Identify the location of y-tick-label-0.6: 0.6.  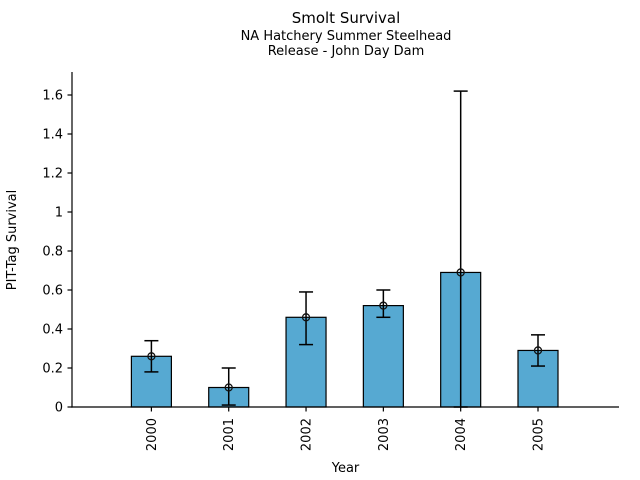
(52, 291).